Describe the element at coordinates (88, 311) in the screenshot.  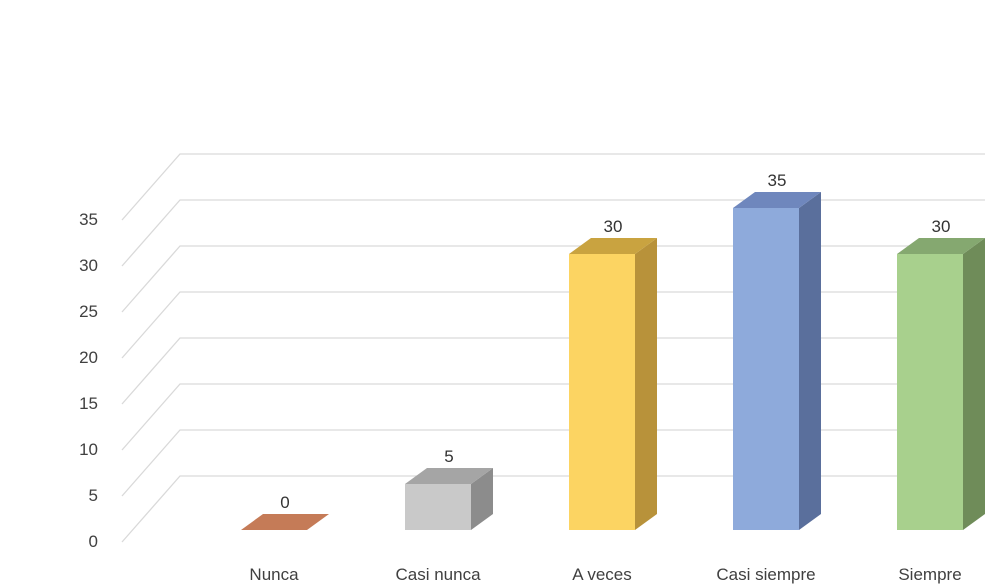
I see `y-tick-label: 25` at that location.